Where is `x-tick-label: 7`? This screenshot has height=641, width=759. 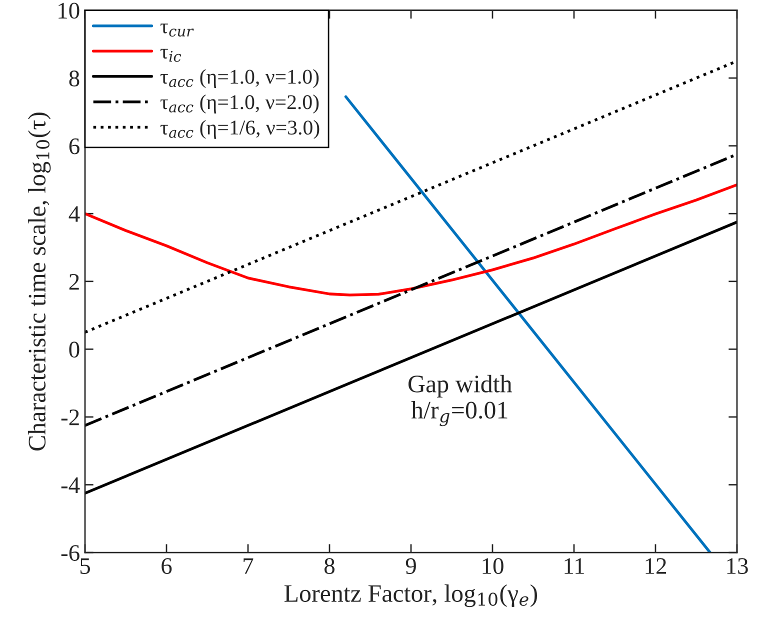
x-tick-label: 7 is located at coordinates (249, 566).